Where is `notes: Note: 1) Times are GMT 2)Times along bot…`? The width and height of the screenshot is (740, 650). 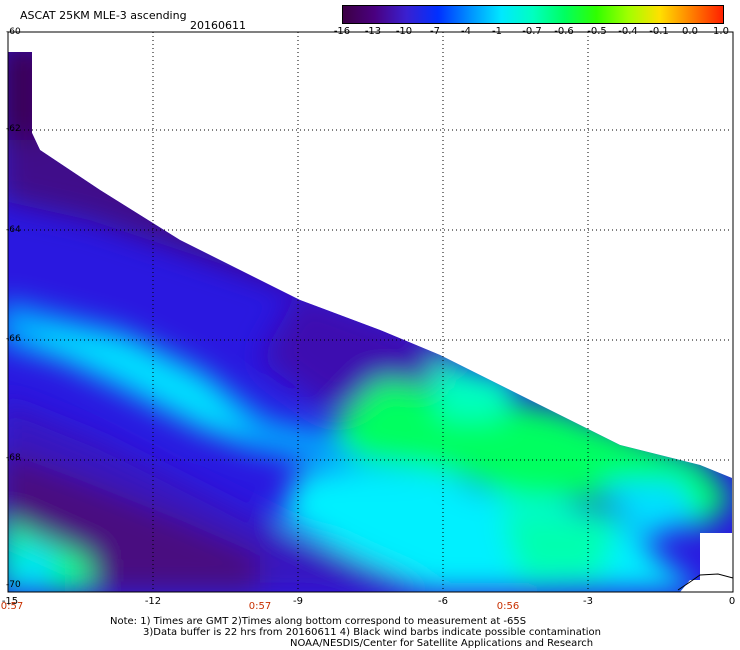 notes: Note: 1) Times are GMT 2)Times along bot… is located at coordinates (355, 632).